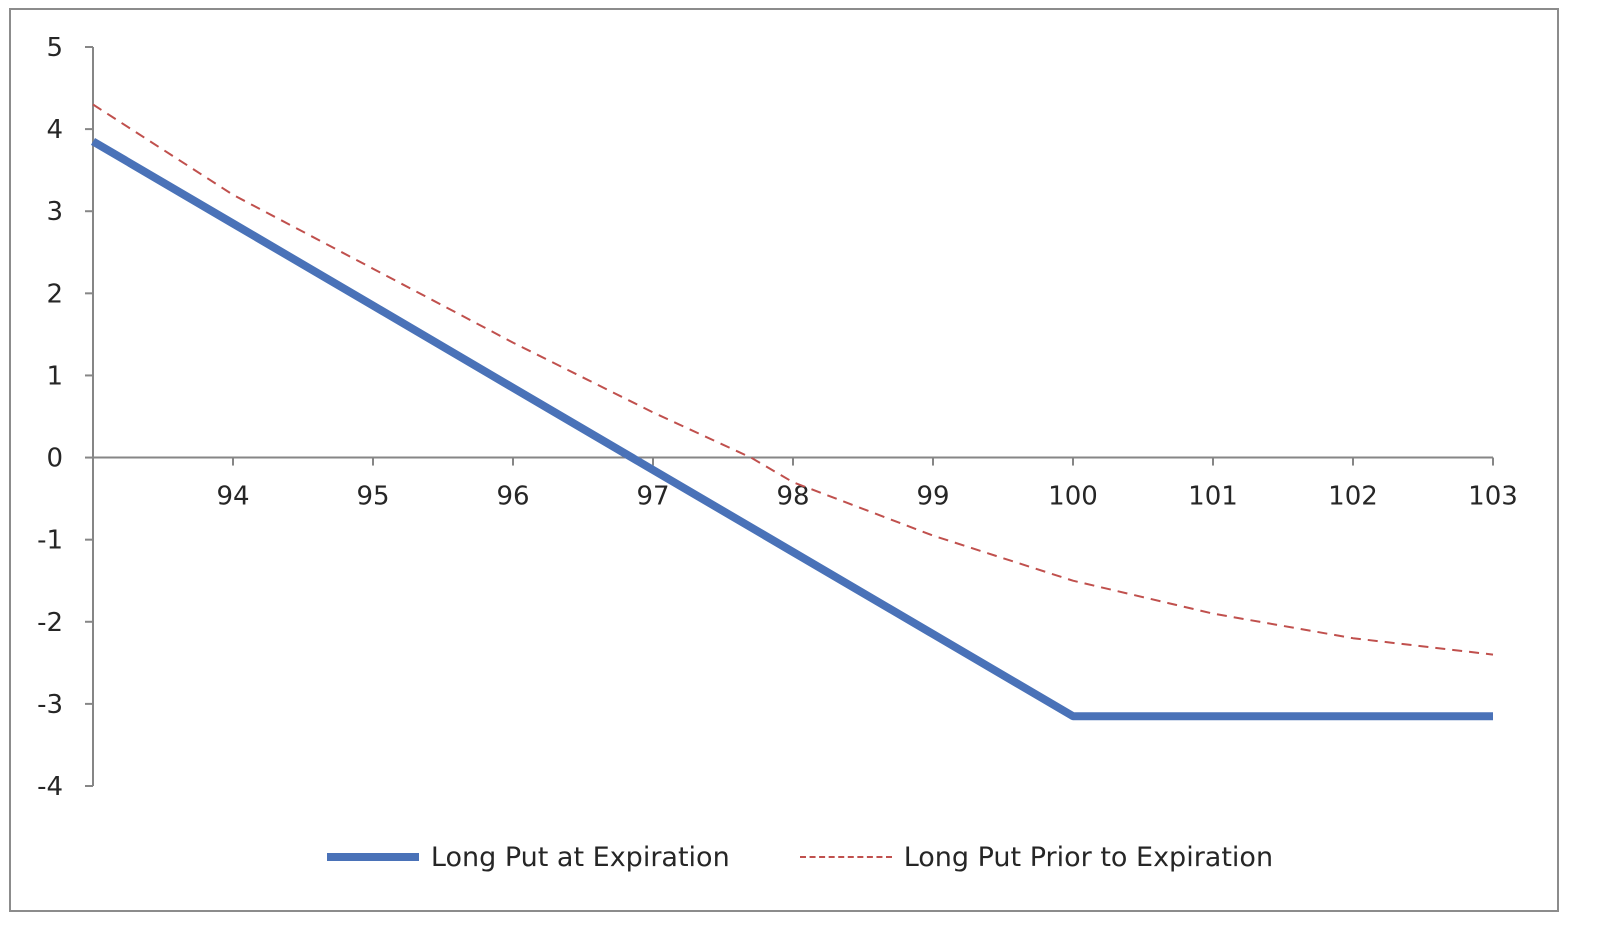  I want to click on x-tick-label: 101, so click(1213, 497).